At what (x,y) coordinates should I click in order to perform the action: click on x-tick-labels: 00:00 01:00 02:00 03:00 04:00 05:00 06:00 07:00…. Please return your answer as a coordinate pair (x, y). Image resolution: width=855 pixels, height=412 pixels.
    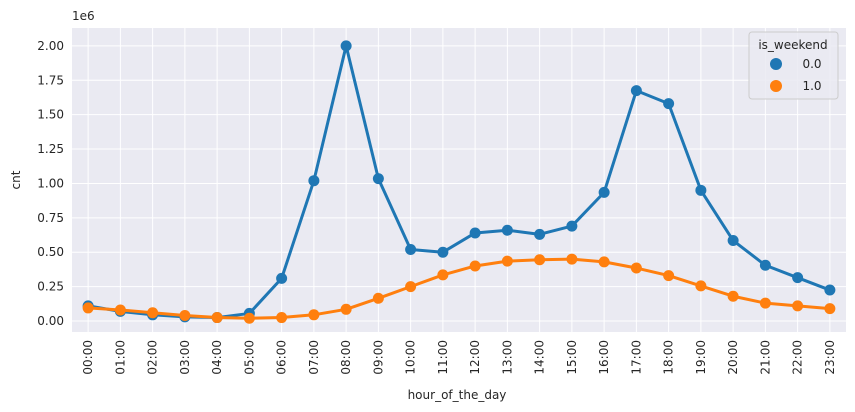
    Looking at the image, I should click on (459, 357).